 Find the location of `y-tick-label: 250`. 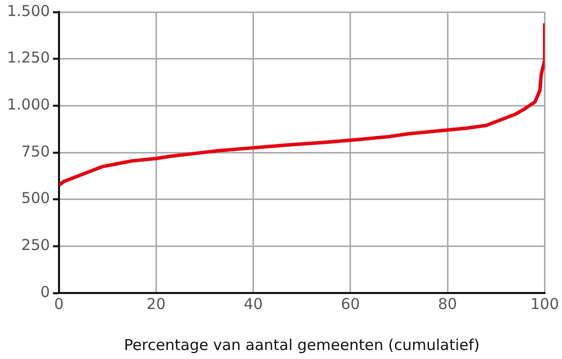

y-tick-label: 250 is located at coordinates (35, 245).